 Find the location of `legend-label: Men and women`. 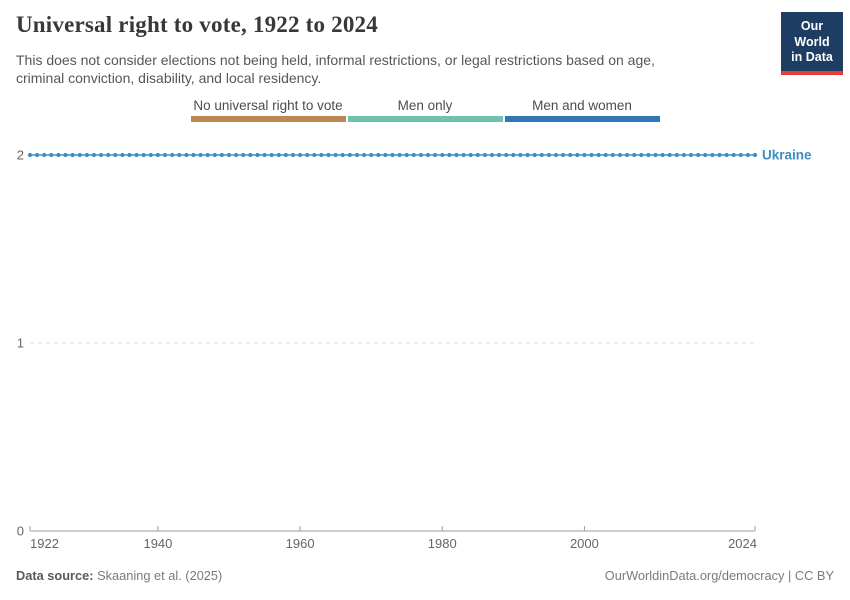

legend-label: Men and women is located at coordinates (582, 105).